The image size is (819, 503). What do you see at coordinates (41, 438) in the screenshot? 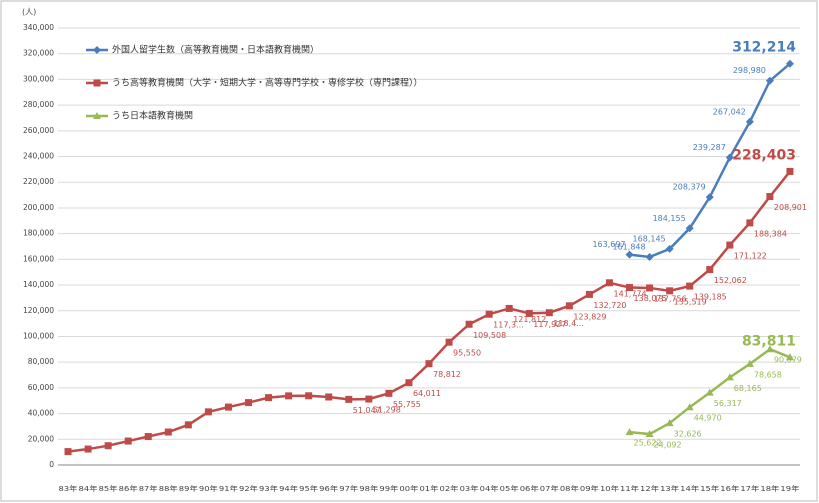
I see `y-tick-label: 20,000` at bounding box center [41, 438].